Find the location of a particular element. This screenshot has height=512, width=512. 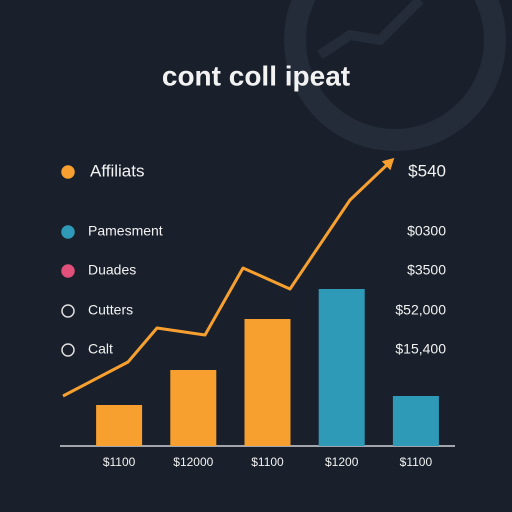

legend-value: $0300 is located at coordinates (426, 231).